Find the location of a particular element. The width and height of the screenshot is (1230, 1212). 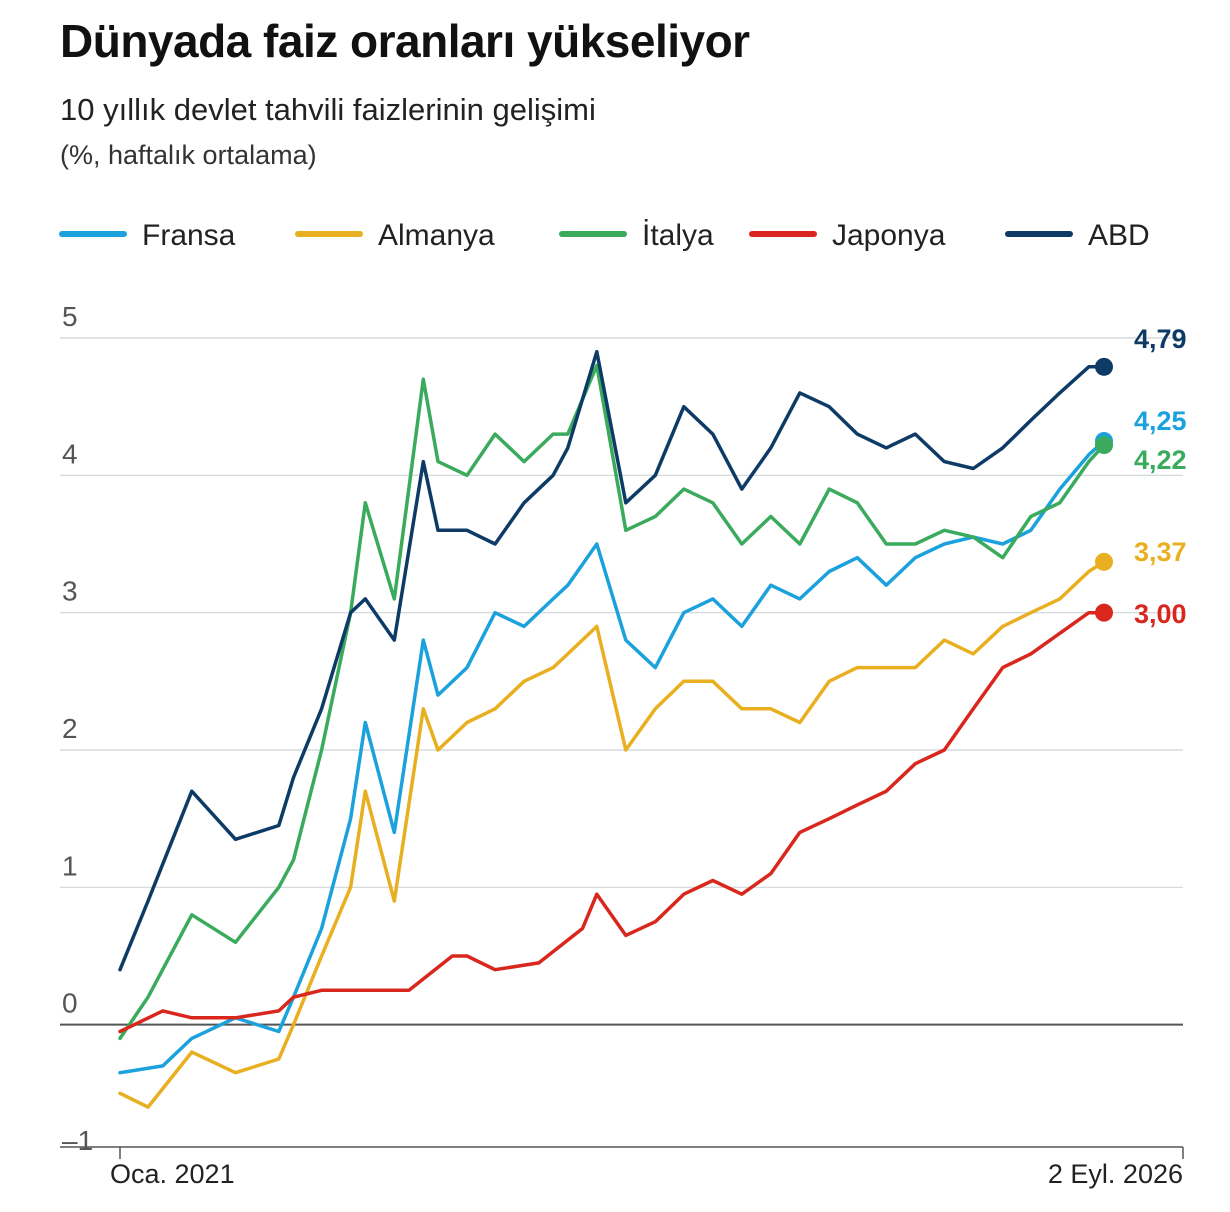

y-tick-label: 2 is located at coordinates (70, 728).